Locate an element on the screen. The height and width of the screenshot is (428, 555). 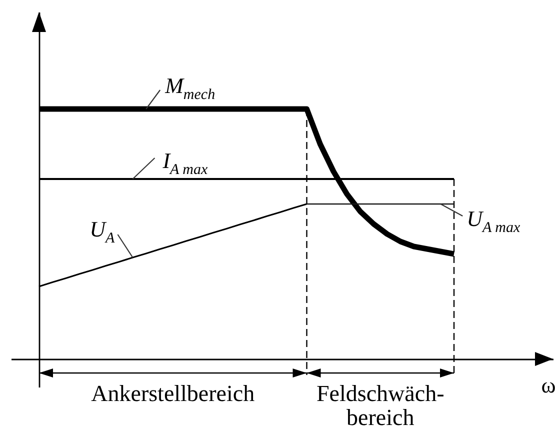
series-label: U$_{A}$ is located at coordinates (103, 231).